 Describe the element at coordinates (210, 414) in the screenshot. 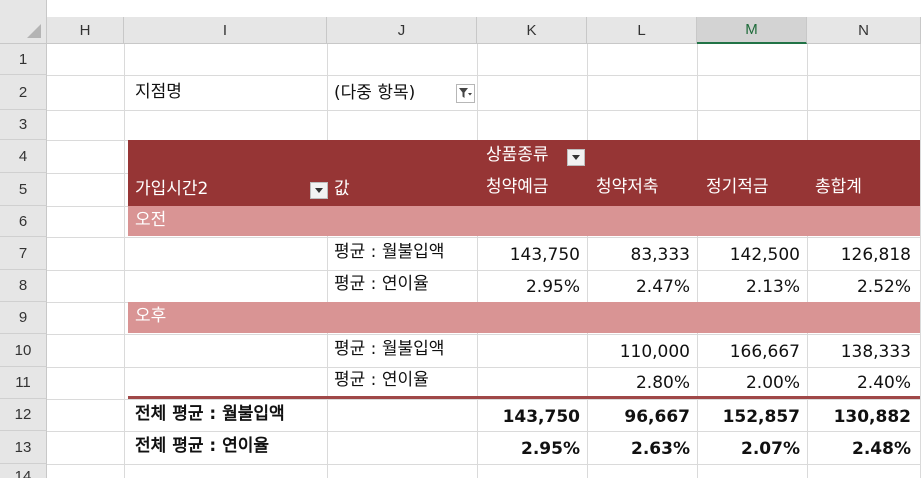

I see `grand-total-label: 전체 평균 : 월불입액` at that location.